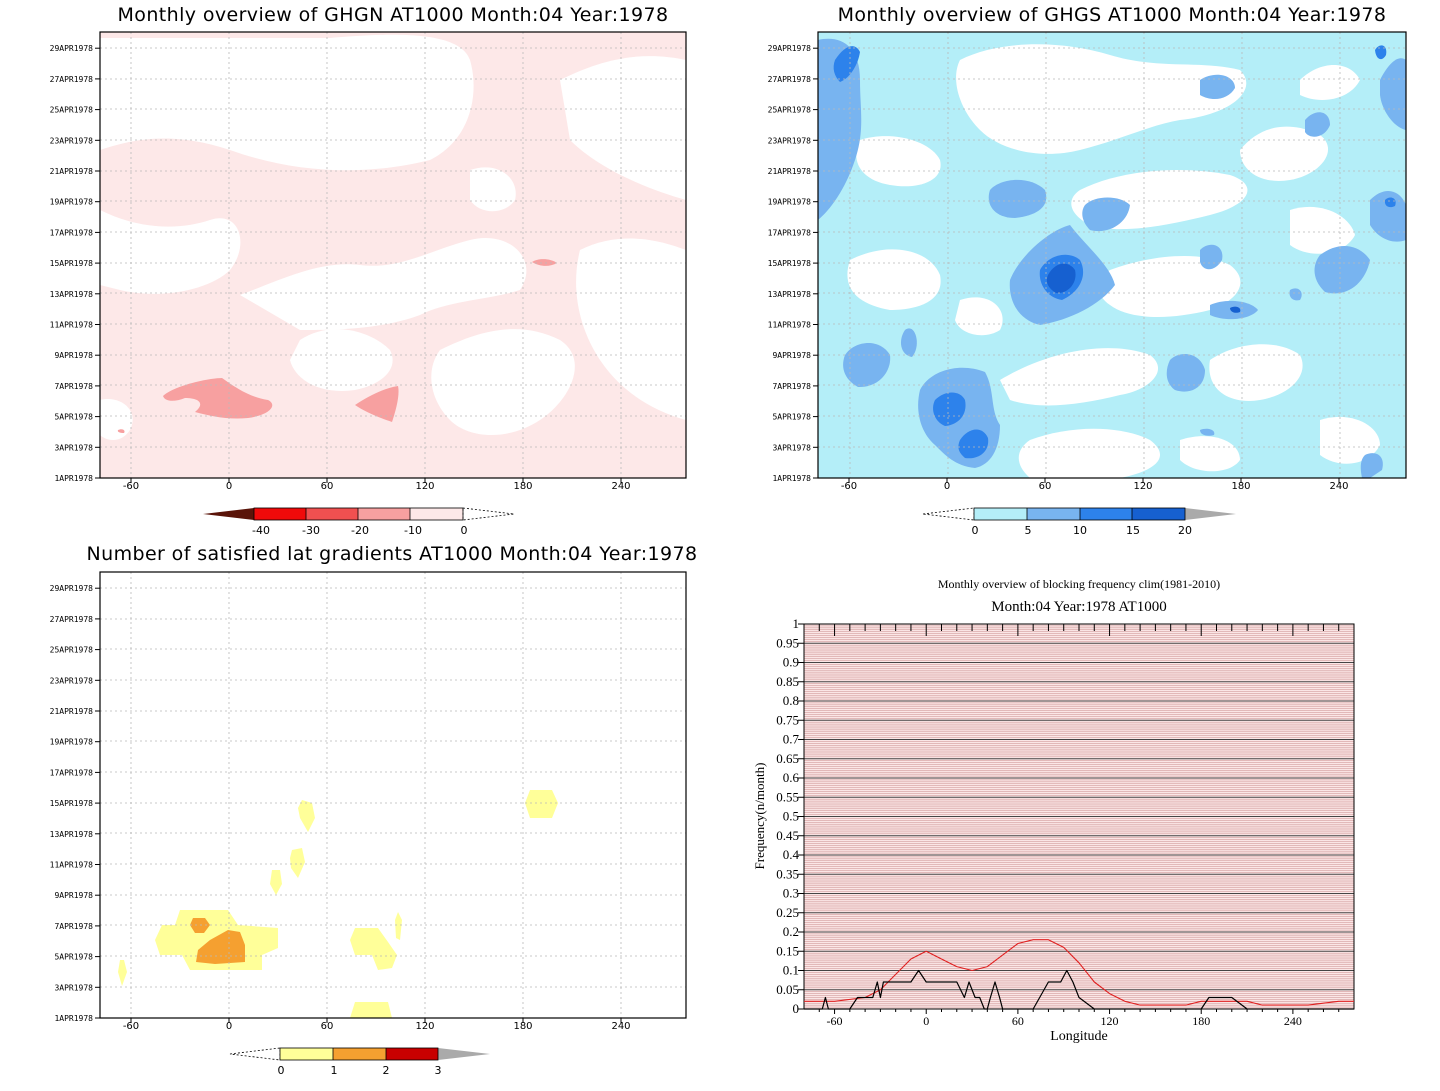  What do you see at coordinates (787, 758) in the screenshot?
I see `blocking-ytick-label: 0.65` at bounding box center [787, 758].